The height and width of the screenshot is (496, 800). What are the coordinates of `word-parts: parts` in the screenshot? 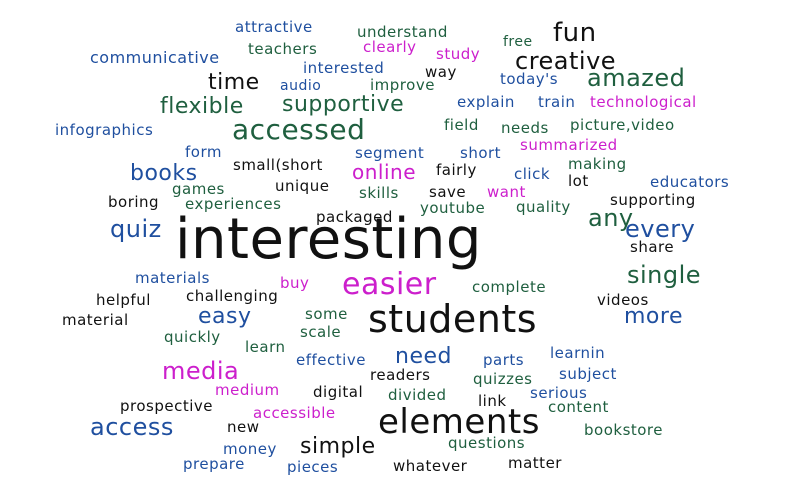 It's located at (504, 360).